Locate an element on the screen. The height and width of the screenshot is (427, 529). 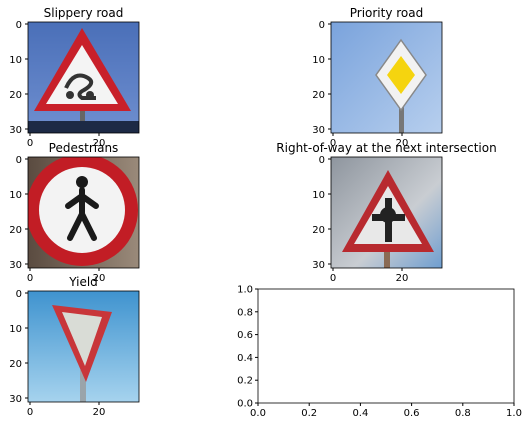
panel-yield: Yield 0 10 20 30 0 20 is located at coordinates (74, 346).